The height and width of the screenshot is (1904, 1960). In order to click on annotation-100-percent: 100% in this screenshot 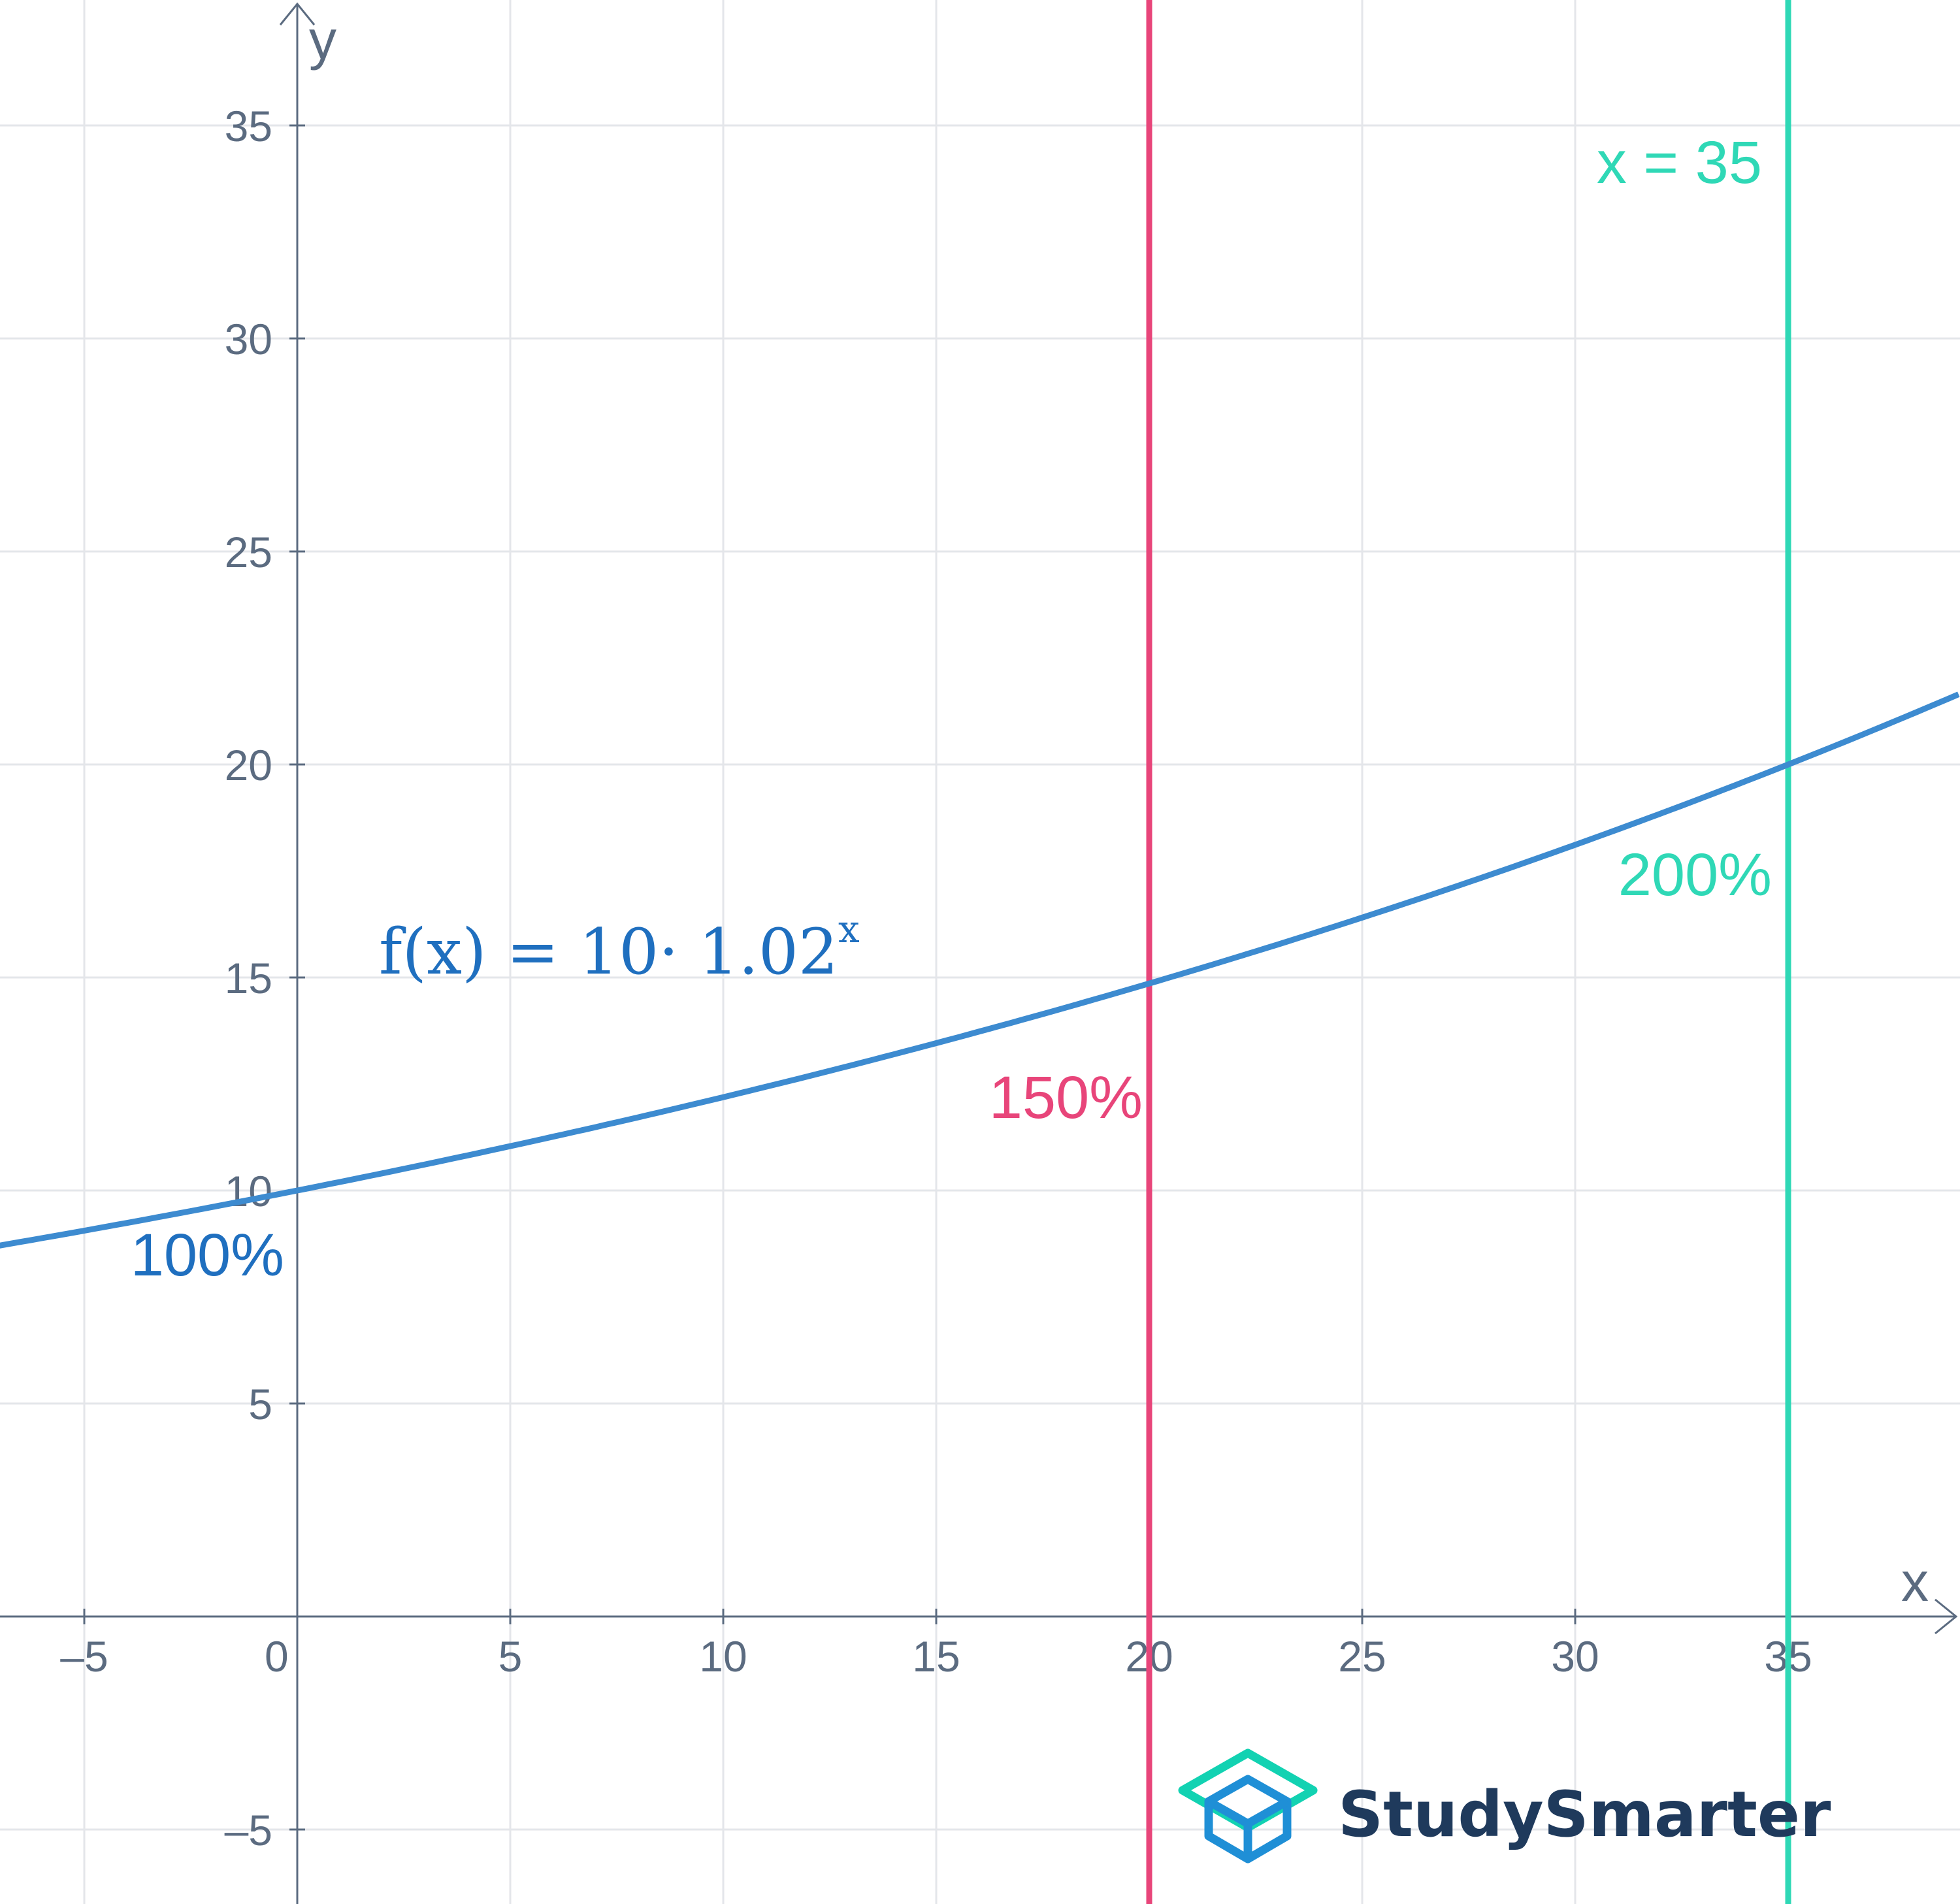, I will do `click(207, 1255)`.